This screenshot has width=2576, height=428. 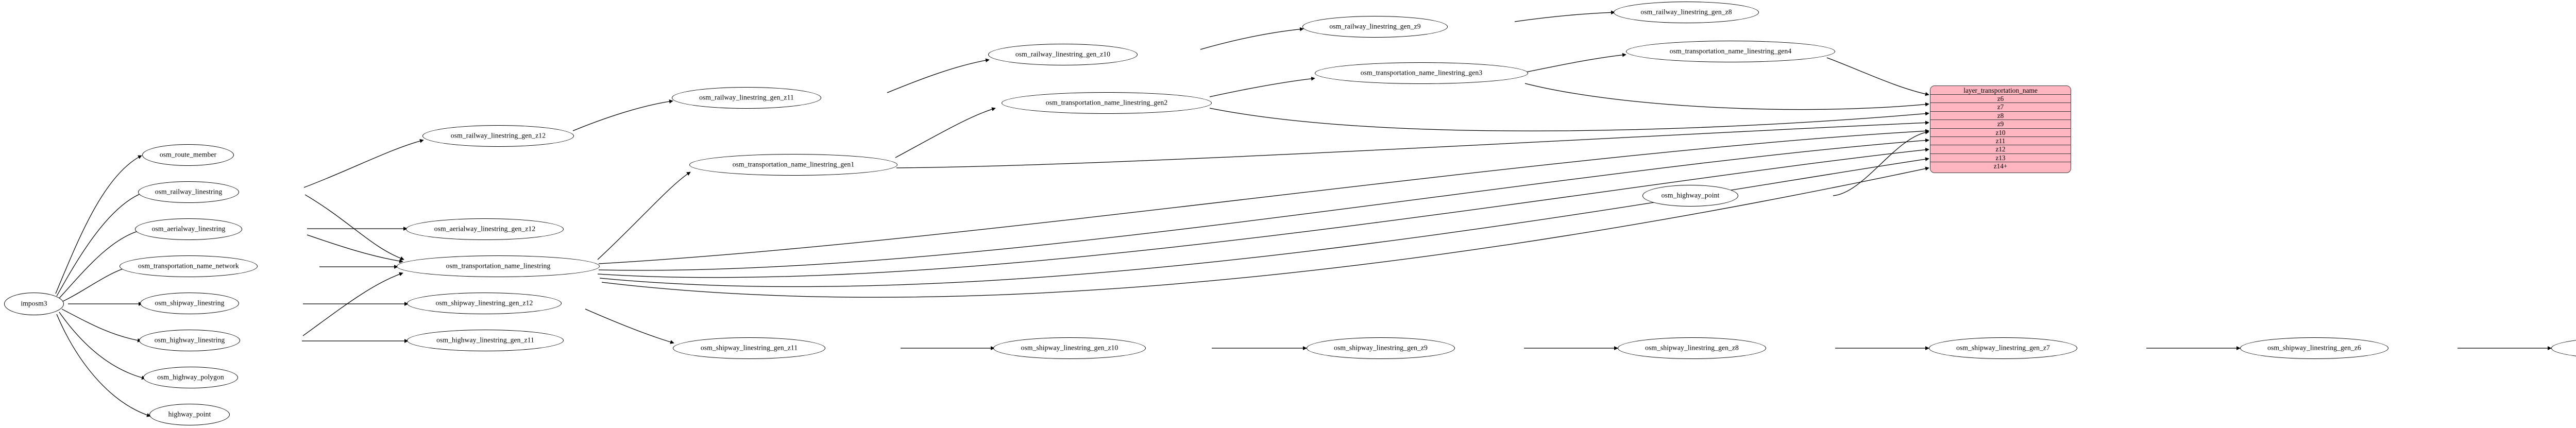 I want to click on node-osm-shipway-linestring-gen-z10: osm_shipway_linestring_gen_z10, so click(x=1069, y=348).